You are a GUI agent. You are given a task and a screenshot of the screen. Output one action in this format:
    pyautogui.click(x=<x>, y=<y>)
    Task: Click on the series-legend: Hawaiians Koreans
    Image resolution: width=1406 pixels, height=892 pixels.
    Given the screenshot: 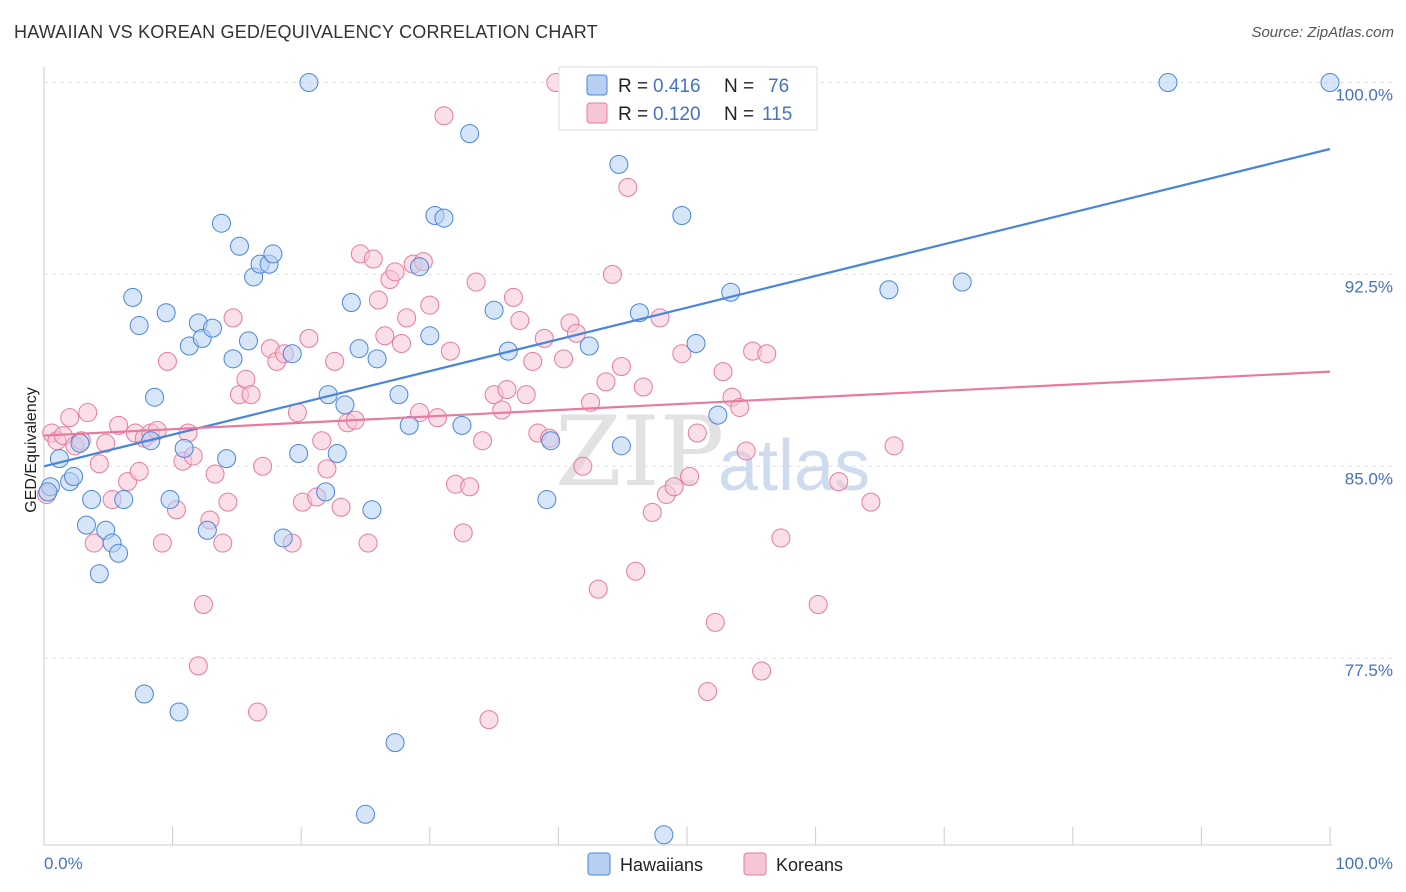 What is the action you would take?
    pyautogui.click(x=715, y=864)
    